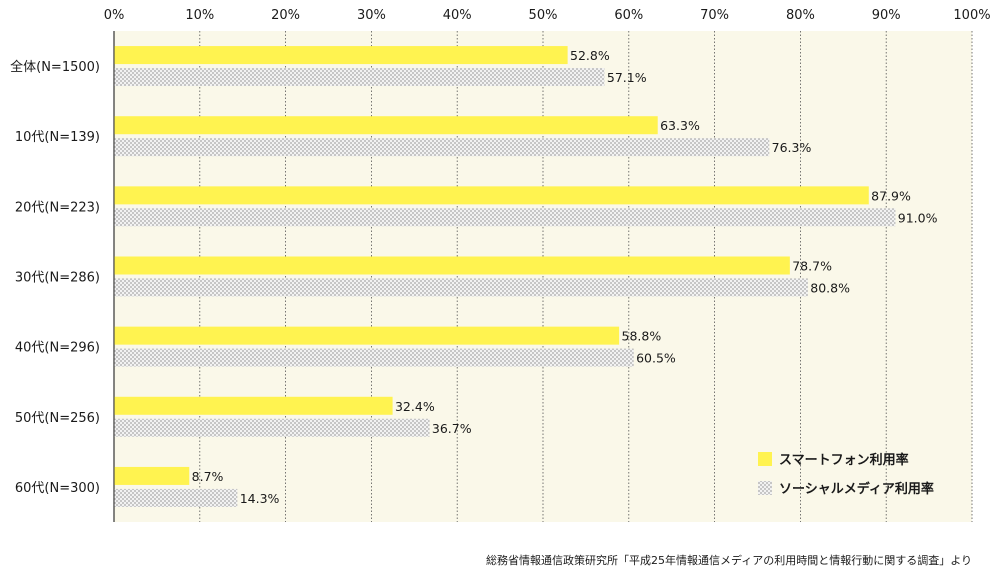 The height and width of the screenshot is (580, 1000). I want to click on x-tick-label: 0%, so click(114, 15).